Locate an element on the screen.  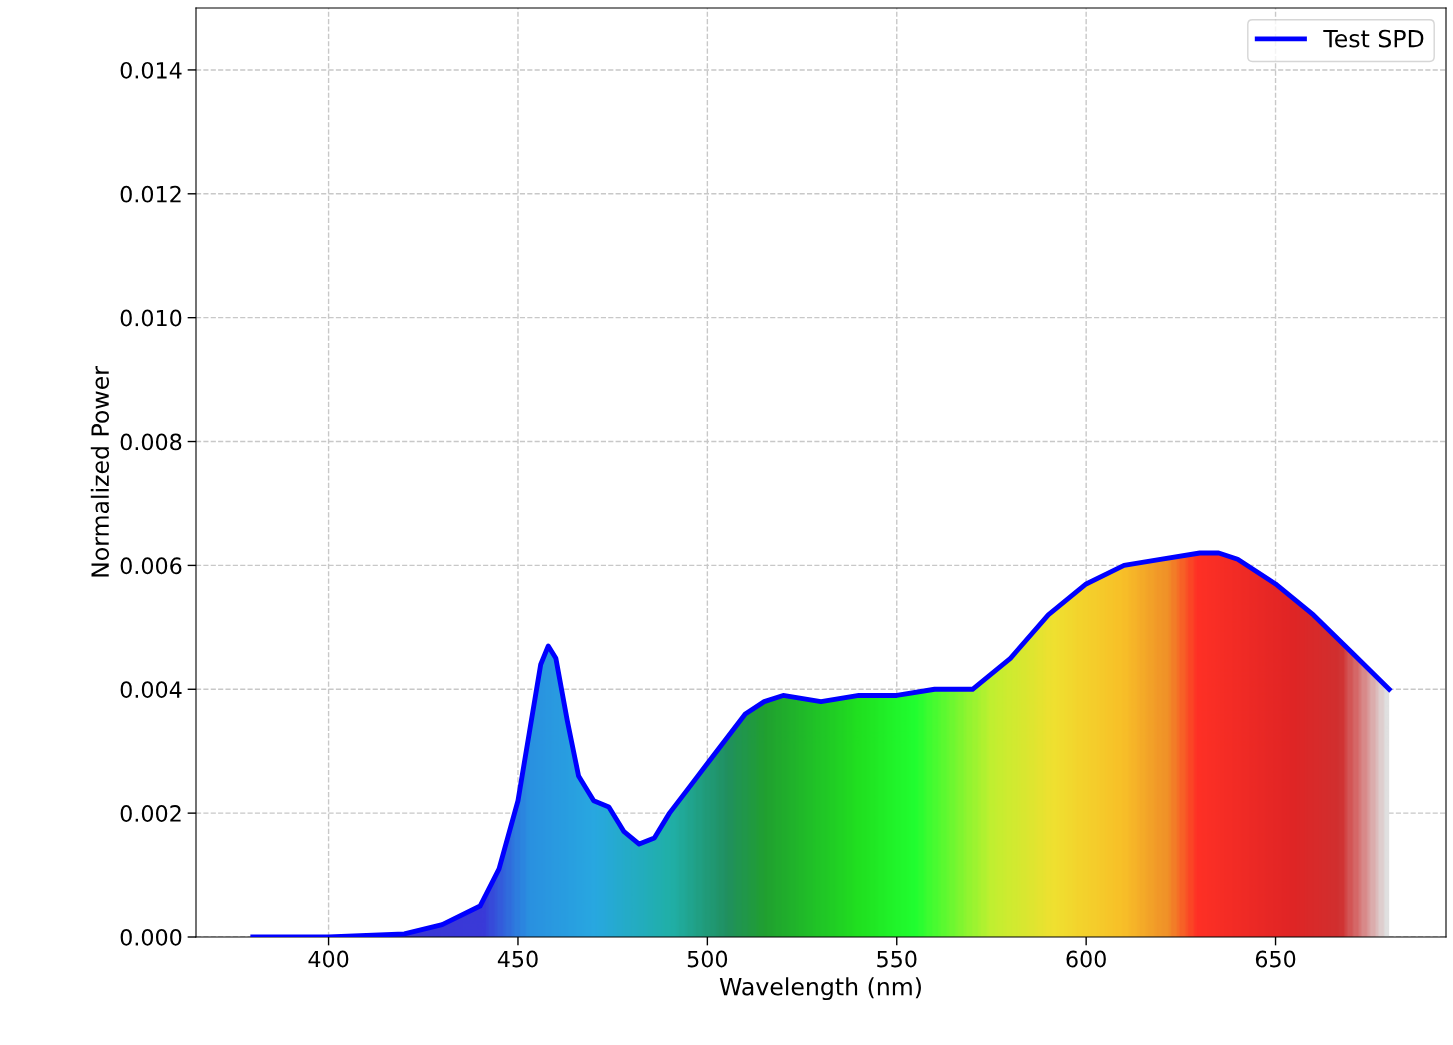
y-tick-label: 0.012 is located at coordinates (150, 194).